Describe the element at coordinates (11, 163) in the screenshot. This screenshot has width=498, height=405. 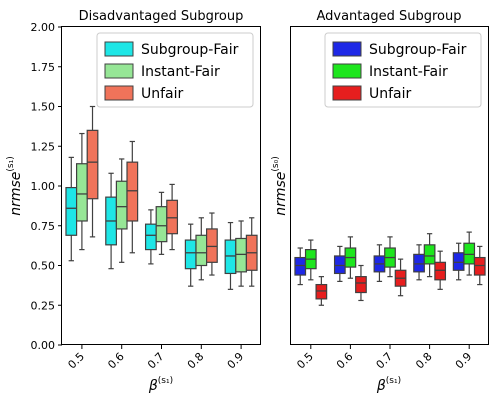
I see `y-axis-label-left-sup: (s₁)` at that location.